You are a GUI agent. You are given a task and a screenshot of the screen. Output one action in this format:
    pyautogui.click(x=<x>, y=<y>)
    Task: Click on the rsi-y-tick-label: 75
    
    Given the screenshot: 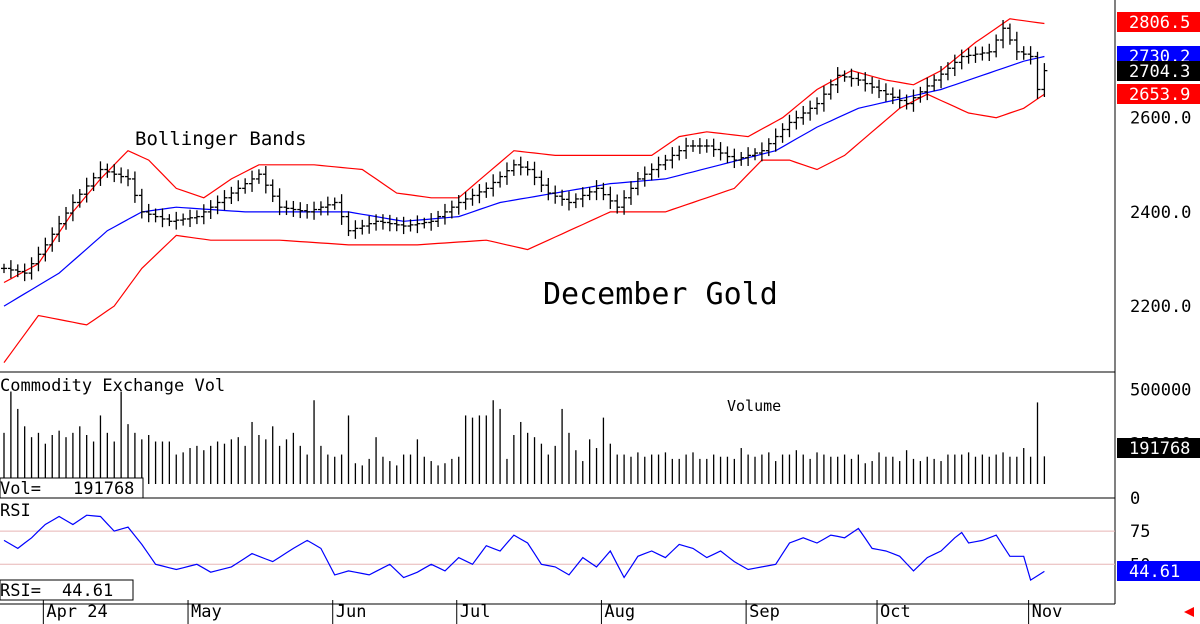 What is the action you would take?
    pyautogui.click(x=1140, y=532)
    